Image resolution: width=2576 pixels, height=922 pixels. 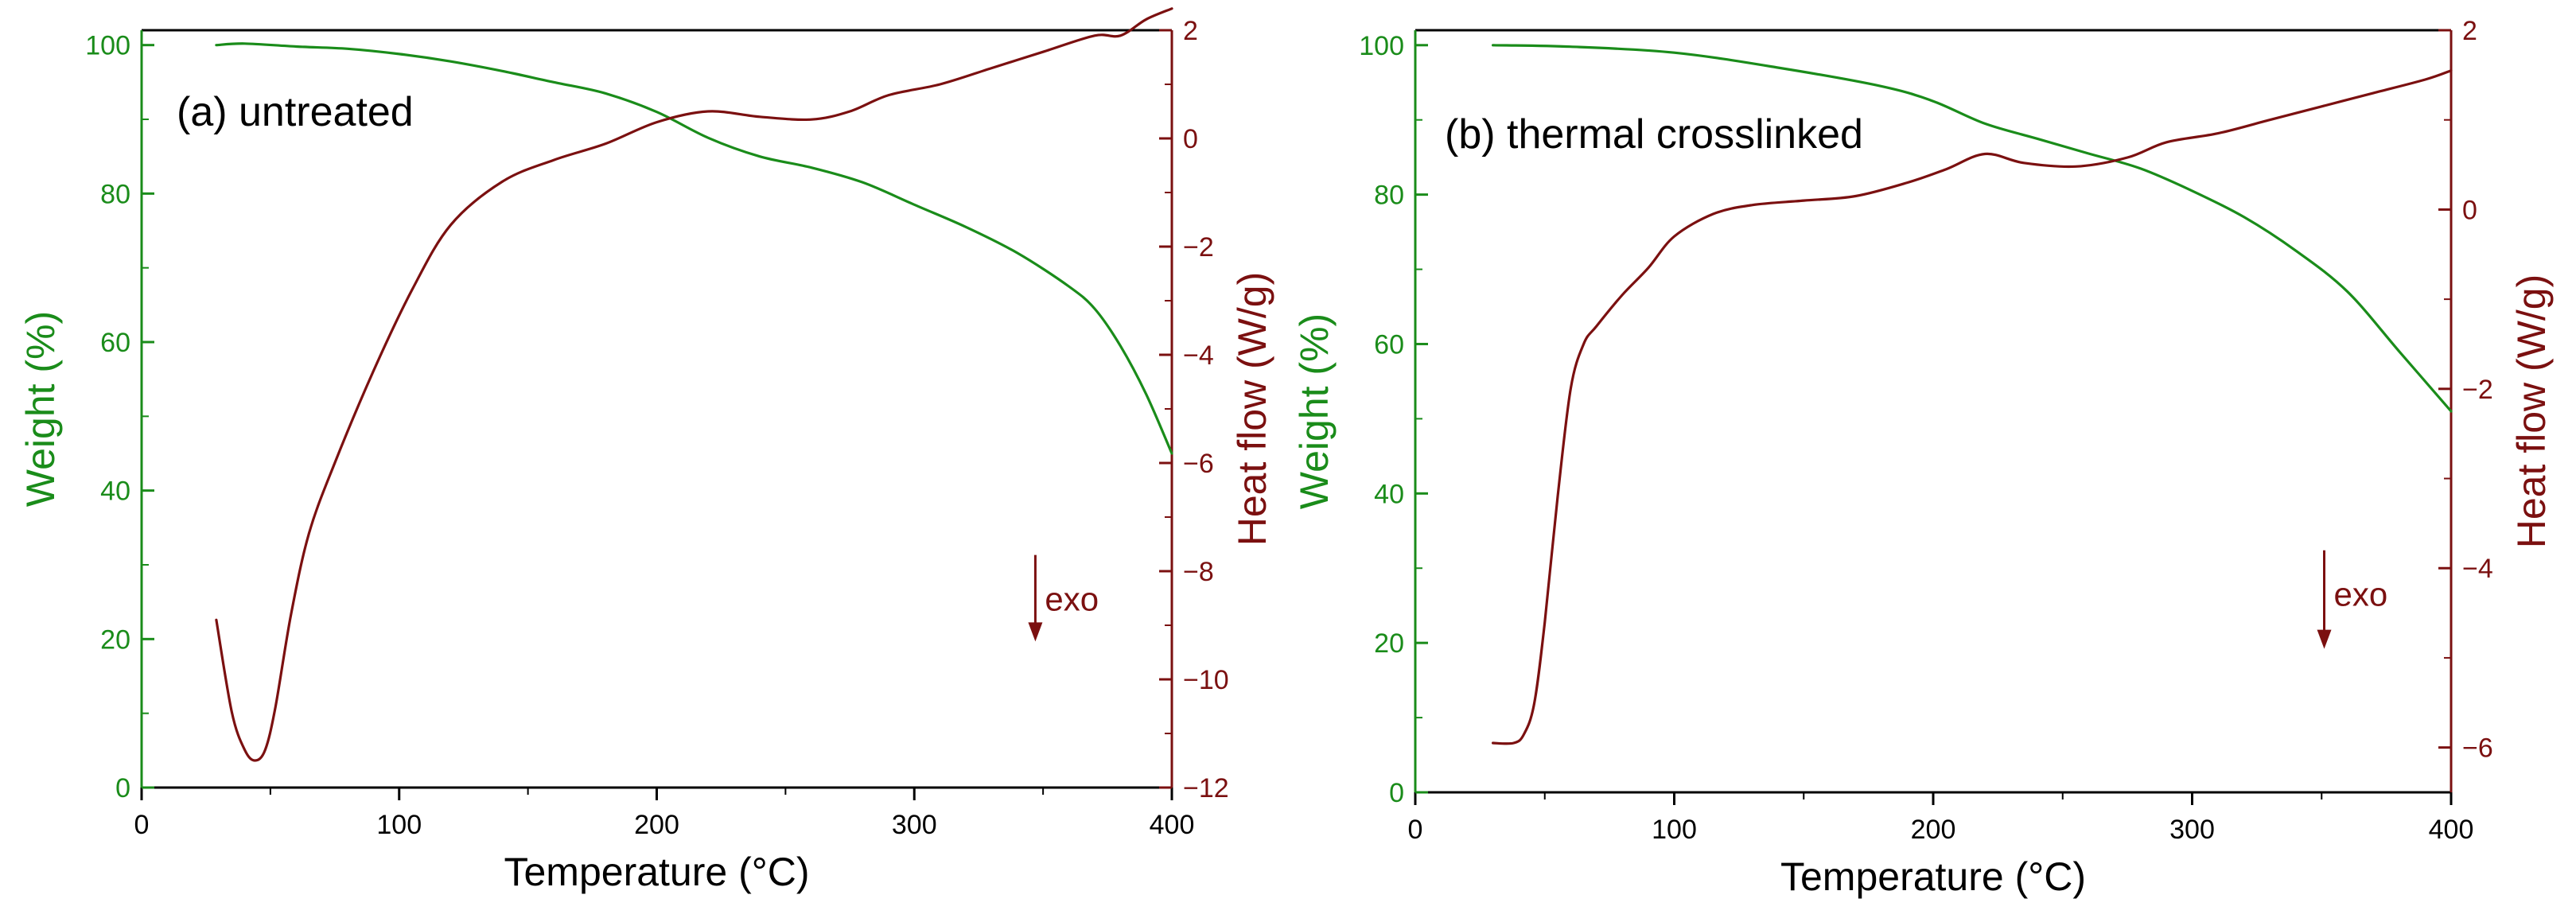 I want to click on right-y-tick-label: −10, so click(x=1206, y=680).